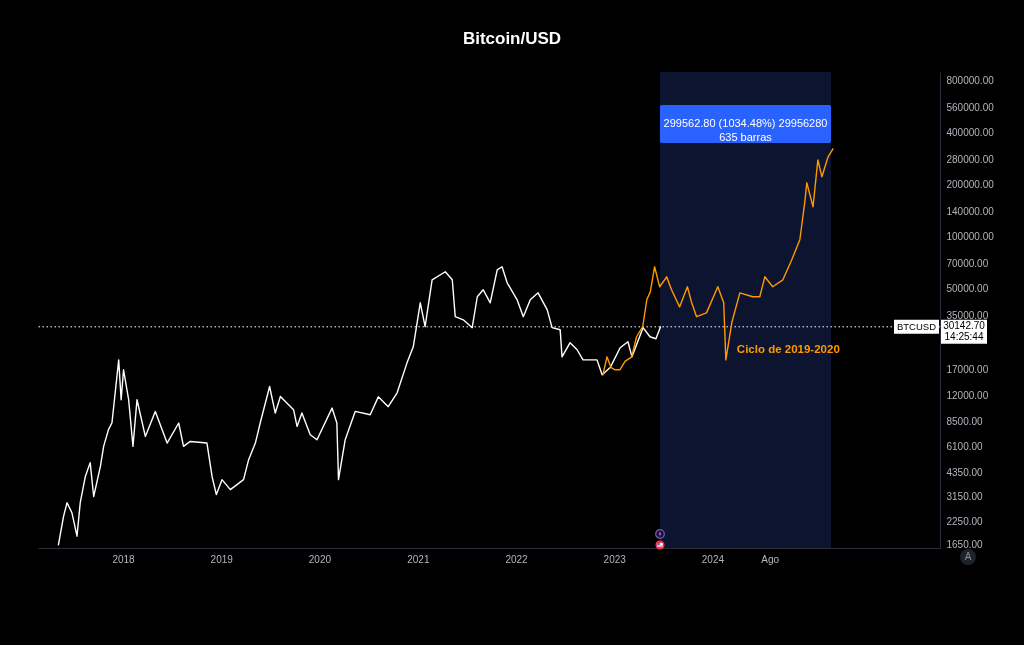 The height and width of the screenshot is (645, 1024). What do you see at coordinates (970, 108) in the screenshot?
I see `y-tick-label: 560000.00` at bounding box center [970, 108].